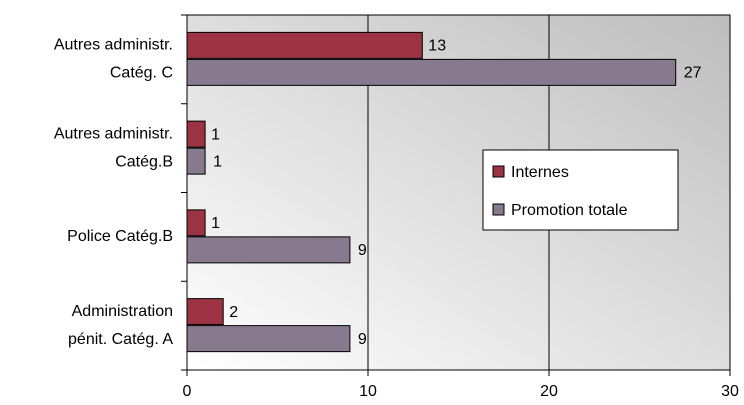 This screenshot has height=405, width=744. Describe the element at coordinates (187, 391) in the screenshot. I see `x-tick-label: 0` at that location.